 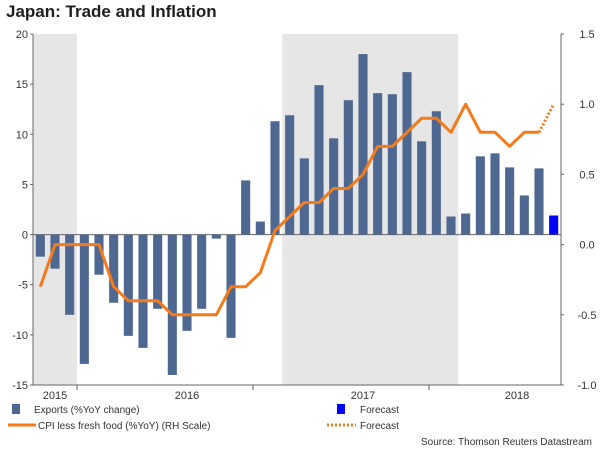 What do you see at coordinates (87, 410) in the screenshot?
I see `legend-exports-label: Exports (%YoY change)` at bounding box center [87, 410].